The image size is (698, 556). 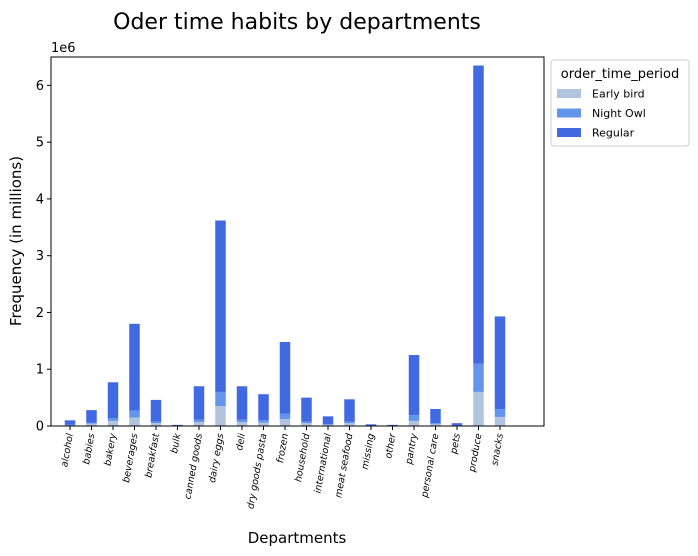 What do you see at coordinates (177, 425) in the screenshot?
I see `bar-bulk-regular` at bounding box center [177, 425].